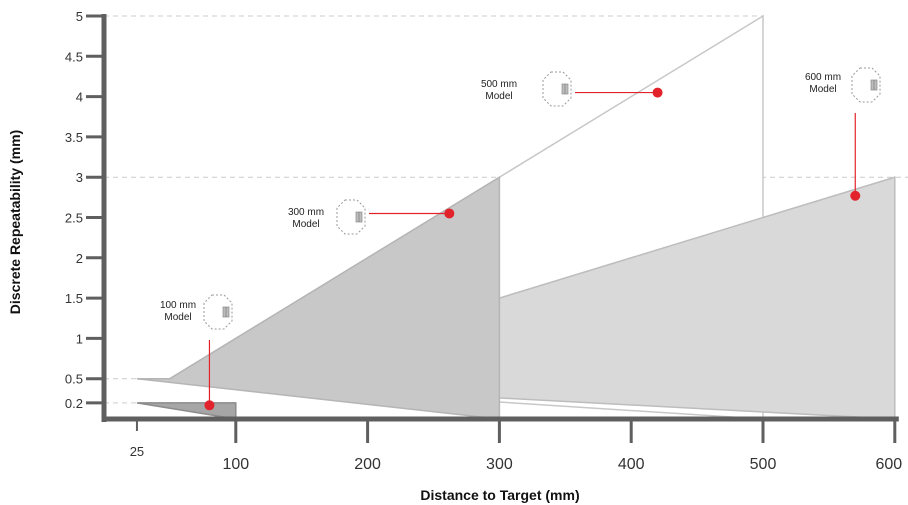 The width and height of the screenshot is (908, 505). Describe the element at coordinates (822, 89) in the screenshot. I see `callout-label-600-mm-1: Model` at that location.